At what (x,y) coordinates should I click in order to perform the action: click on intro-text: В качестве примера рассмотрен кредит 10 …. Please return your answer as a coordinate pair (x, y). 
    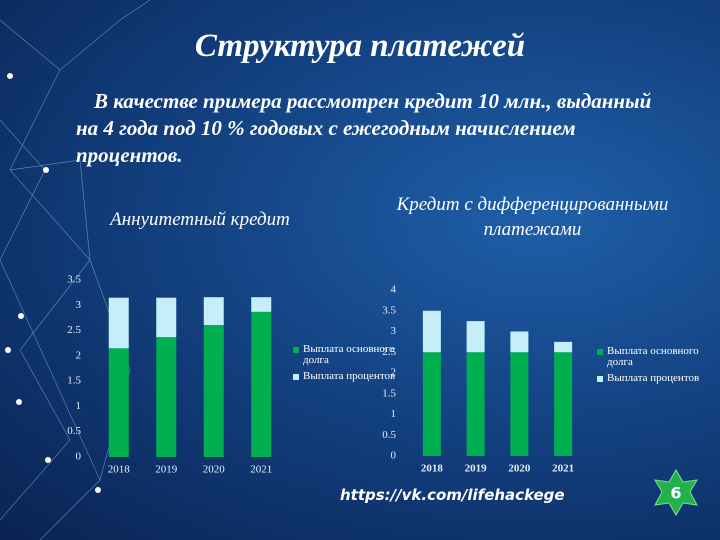
    Looking at the image, I should click on (364, 128).